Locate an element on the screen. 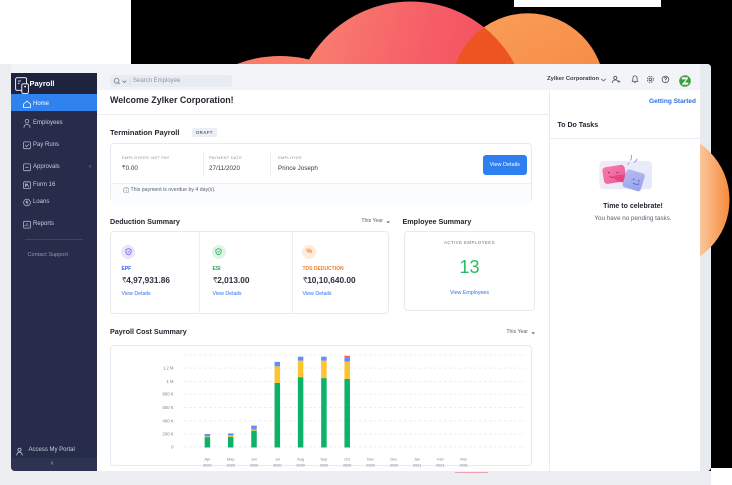 Image resolution: width=732 pixels, height=485 pixels. svg-text: Nov is located at coordinates (370, 460).